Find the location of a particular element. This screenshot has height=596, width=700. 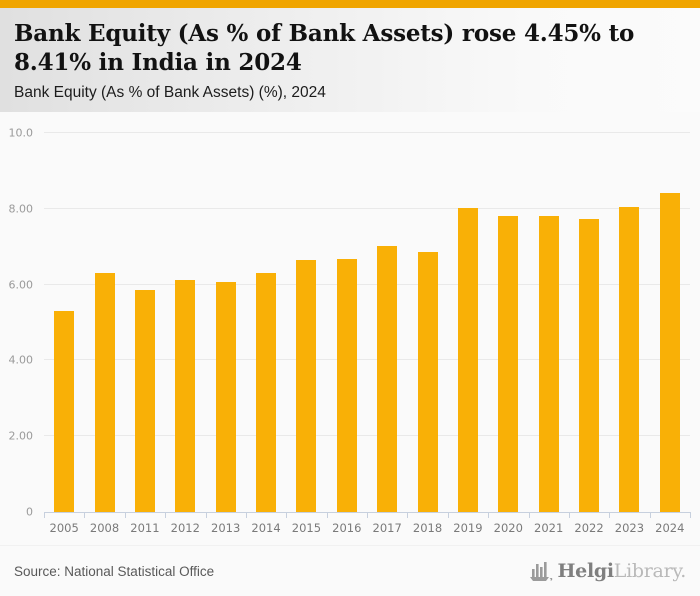

x-tick-label-2013: 2013 is located at coordinates (226, 528).